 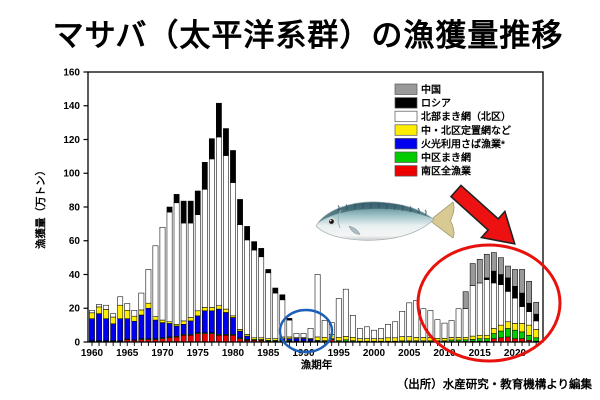 What do you see at coordinates (71, 72) in the screenshot?
I see `y-tick-label: 160` at bounding box center [71, 72].